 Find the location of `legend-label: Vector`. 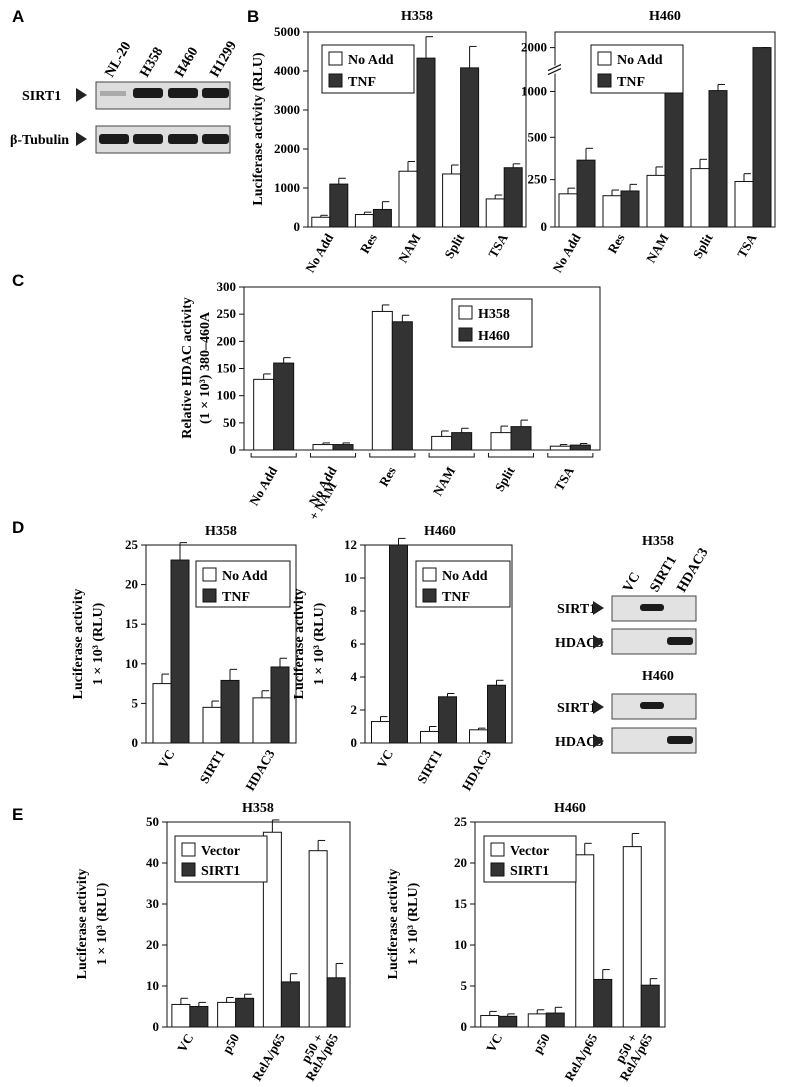

legend-label: Vector is located at coordinates (529, 851).